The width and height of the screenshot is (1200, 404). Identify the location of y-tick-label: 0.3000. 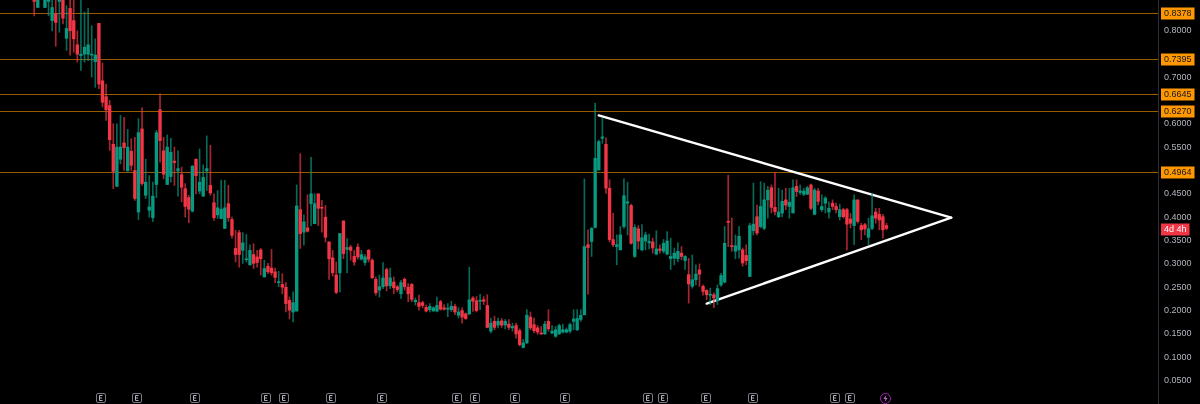
(1178, 263).